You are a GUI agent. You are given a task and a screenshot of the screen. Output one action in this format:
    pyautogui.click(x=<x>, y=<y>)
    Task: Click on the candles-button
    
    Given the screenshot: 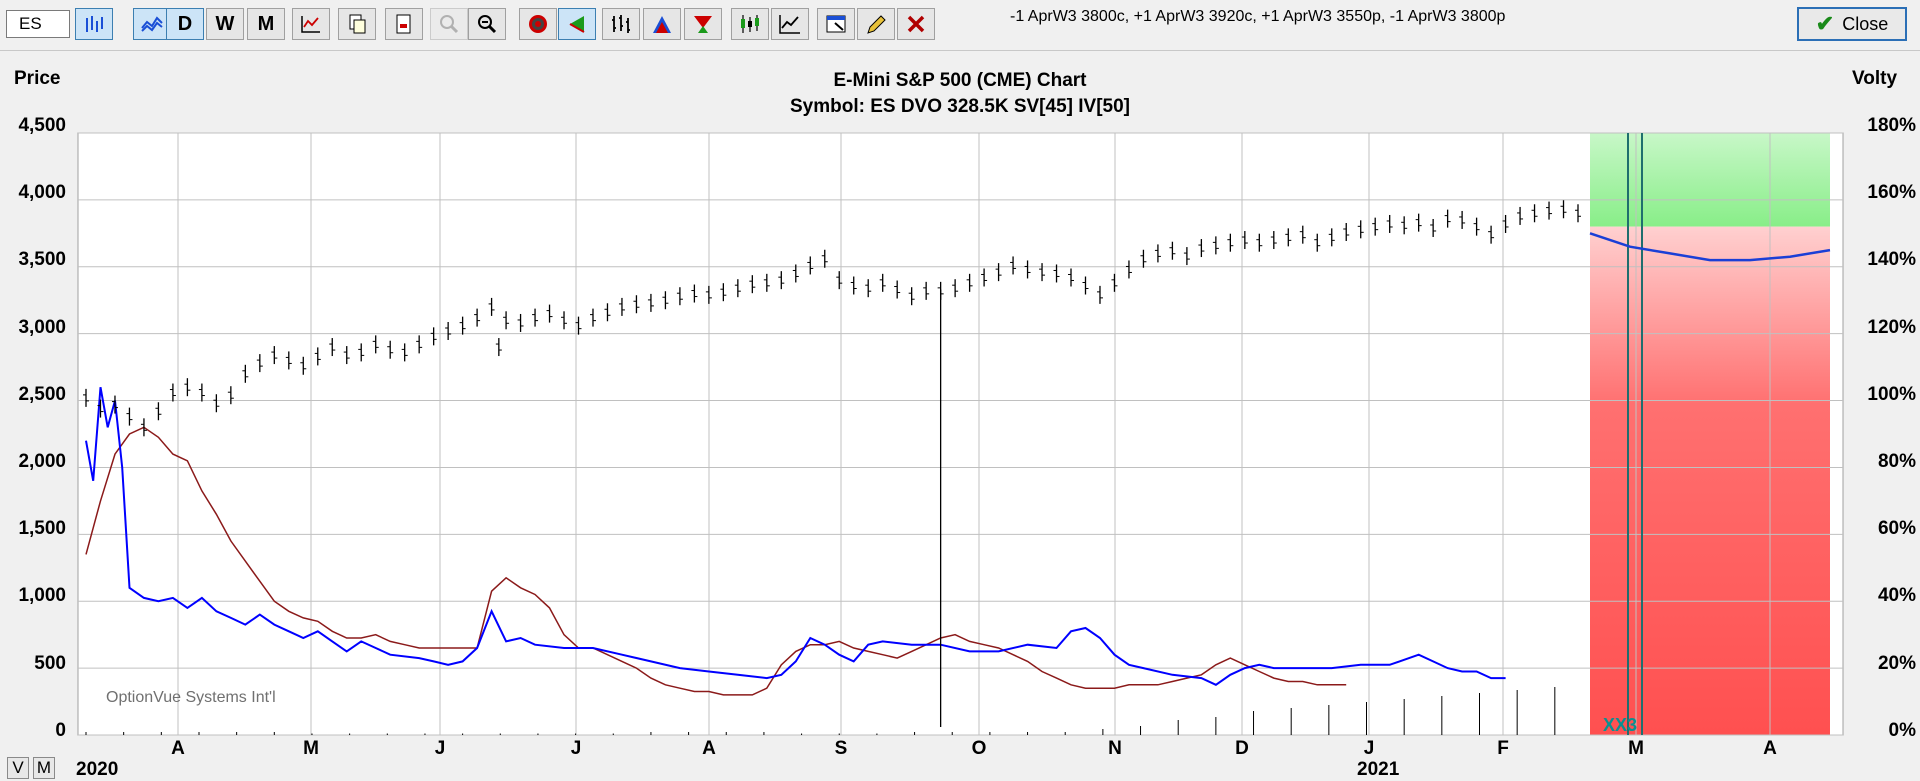 What is the action you would take?
    pyautogui.click(x=750, y=24)
    